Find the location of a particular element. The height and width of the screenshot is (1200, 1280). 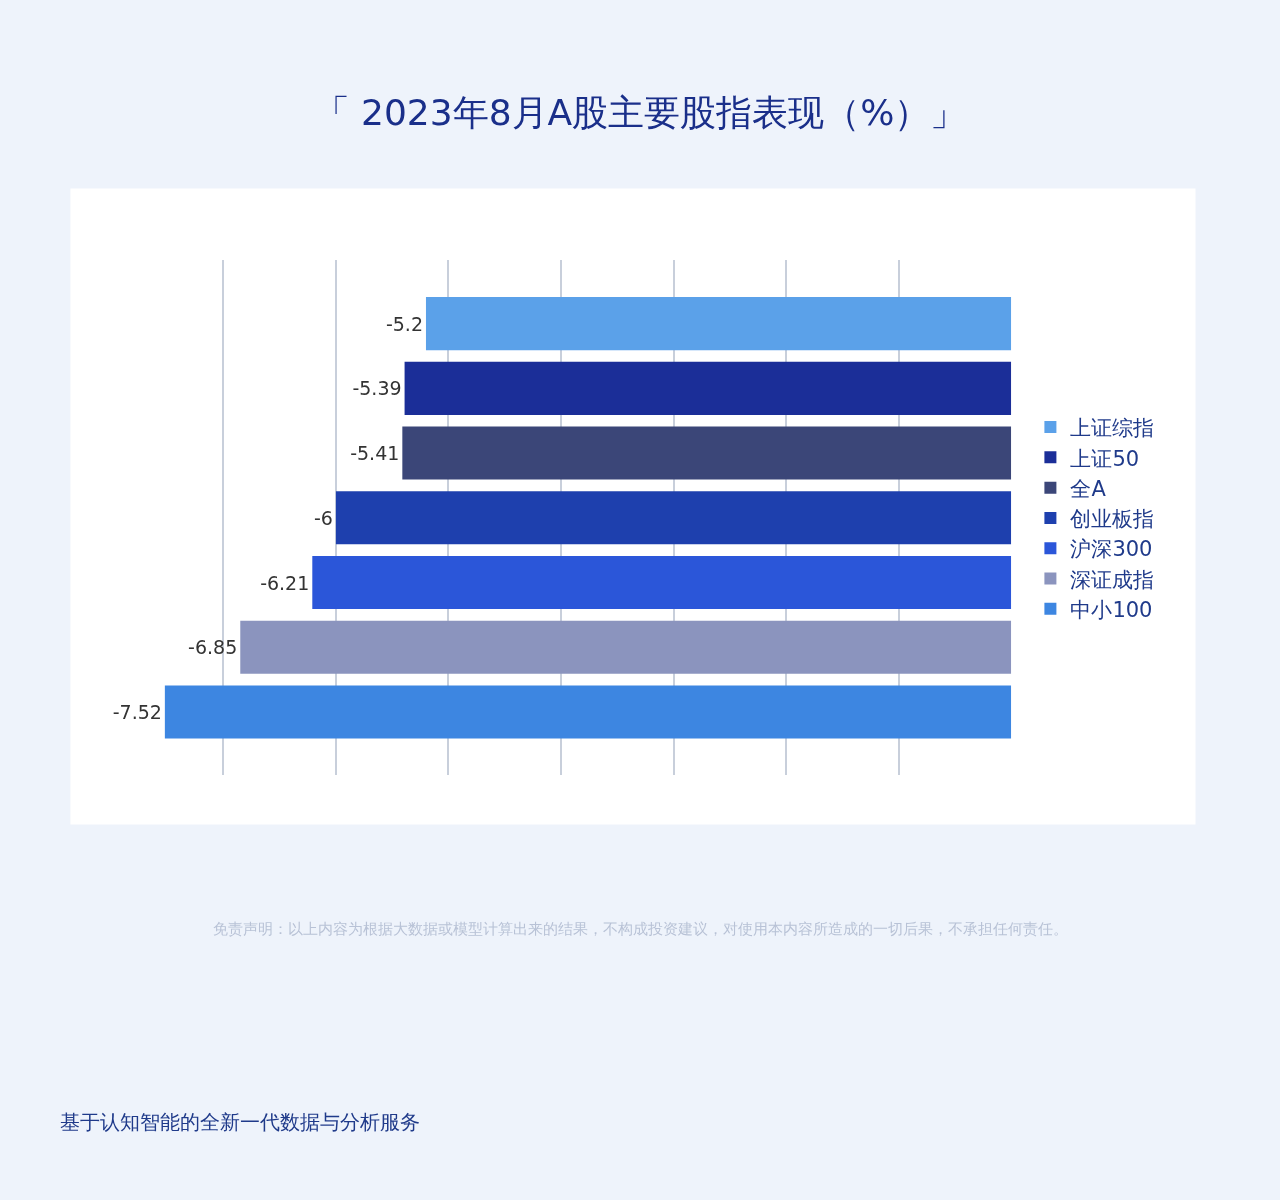

legend-label: 全A is located at coordinates (1088, 488).